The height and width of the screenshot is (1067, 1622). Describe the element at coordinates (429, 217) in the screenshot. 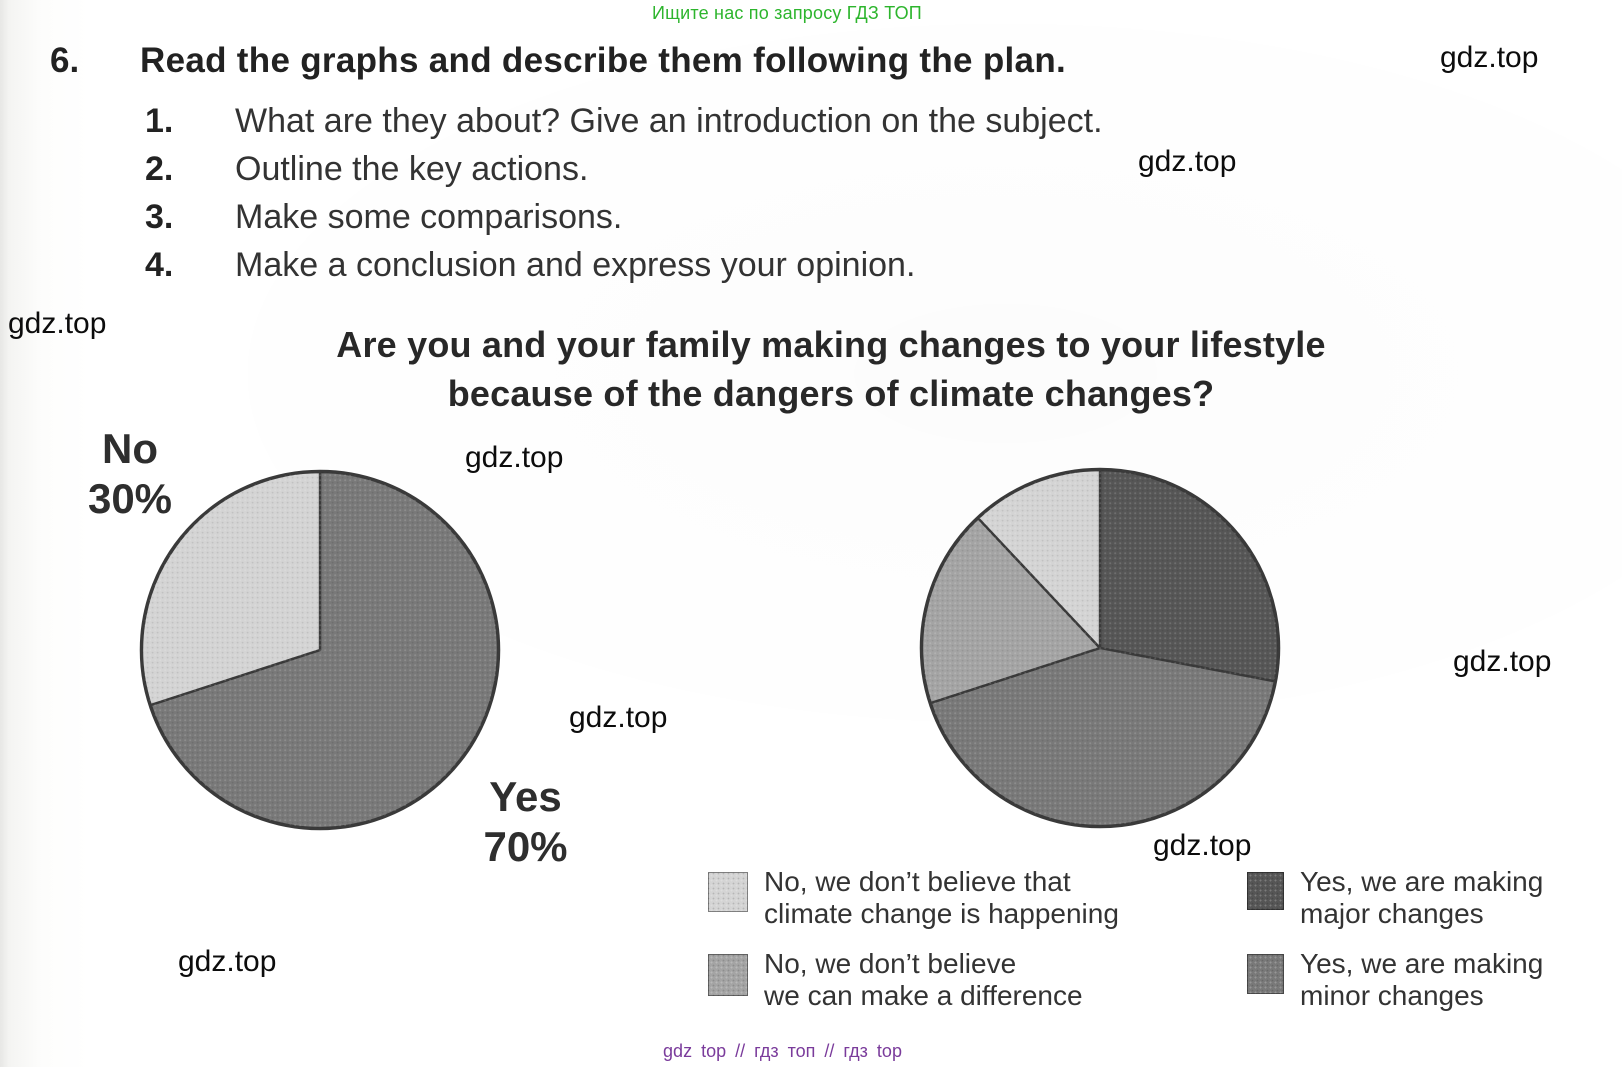

I see `step-text: Make some comparisons.` at that location.